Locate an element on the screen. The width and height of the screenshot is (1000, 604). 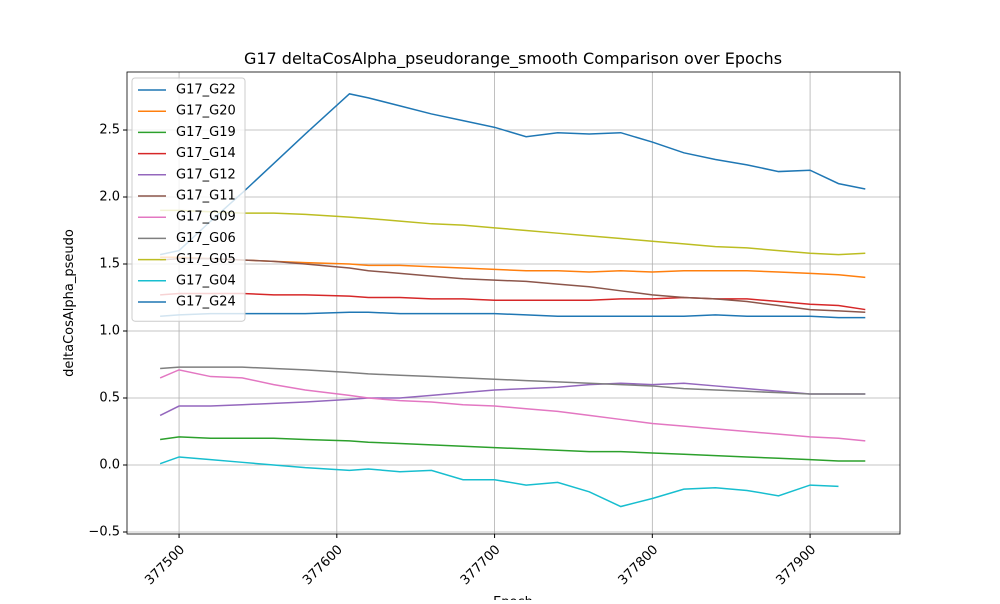
y-tick-label: 1.0 is located at coordinates (109, 331).